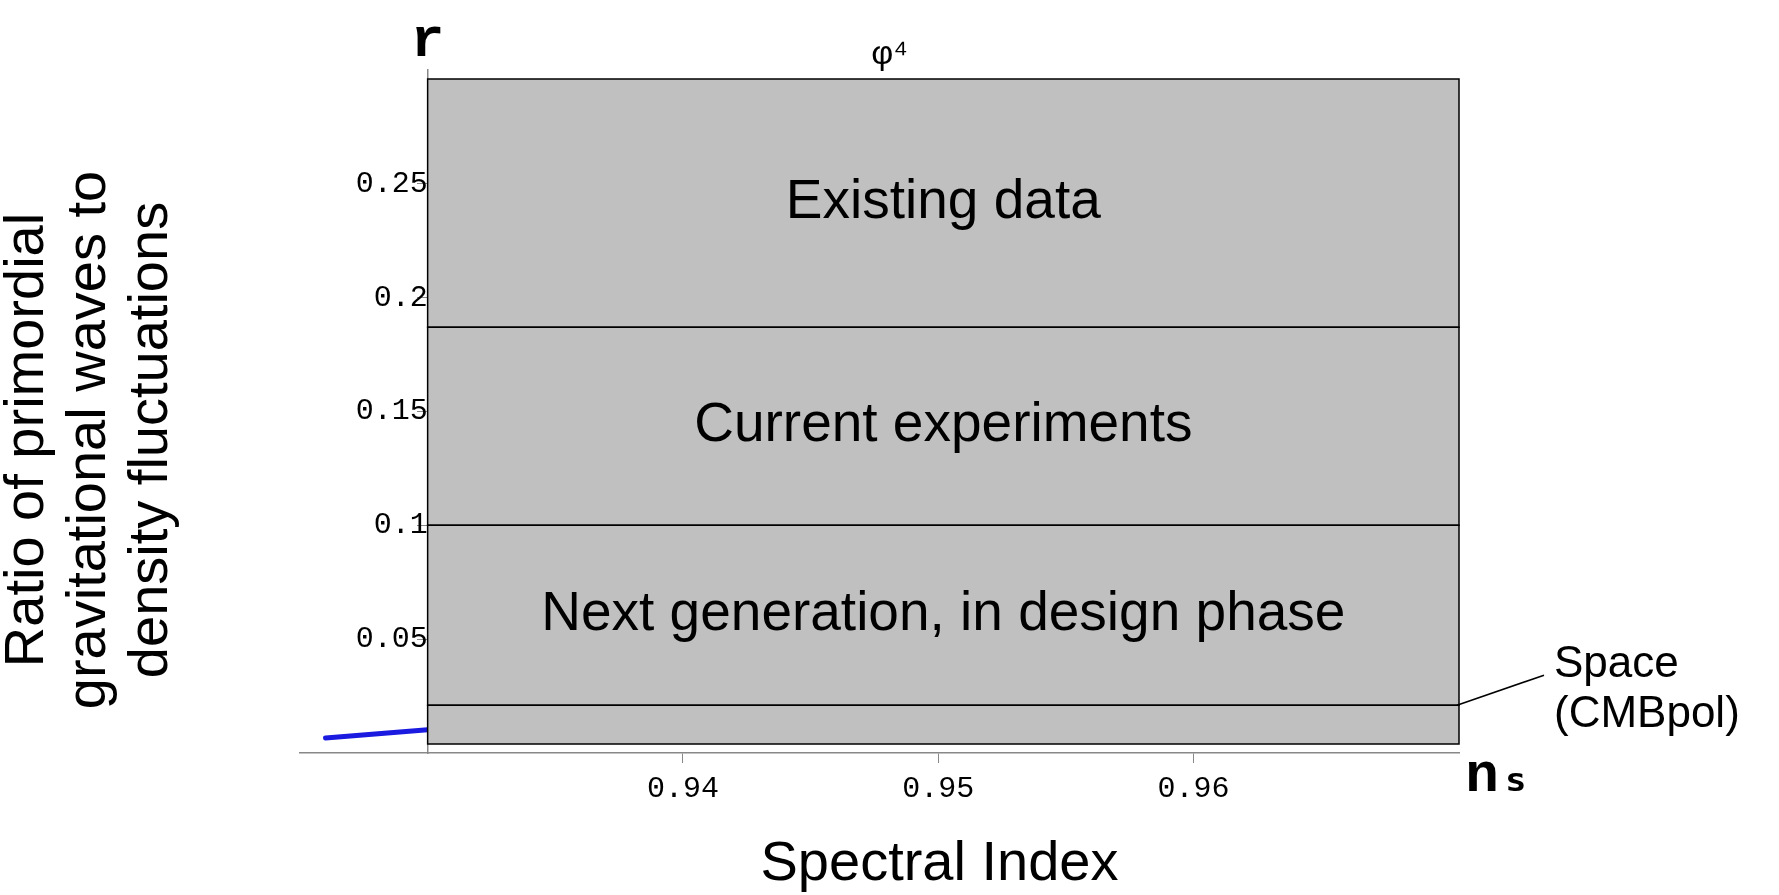  Describe the element at coordinates (391, 639) in the screenshot. I see `y-tick-label: 0.05` at that location.